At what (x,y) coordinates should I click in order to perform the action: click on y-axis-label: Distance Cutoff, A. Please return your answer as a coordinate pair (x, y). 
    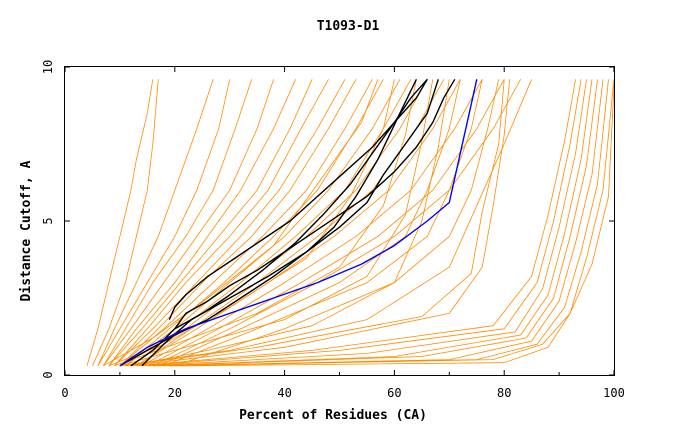
    Looking at the image, I should click on (26, 230).